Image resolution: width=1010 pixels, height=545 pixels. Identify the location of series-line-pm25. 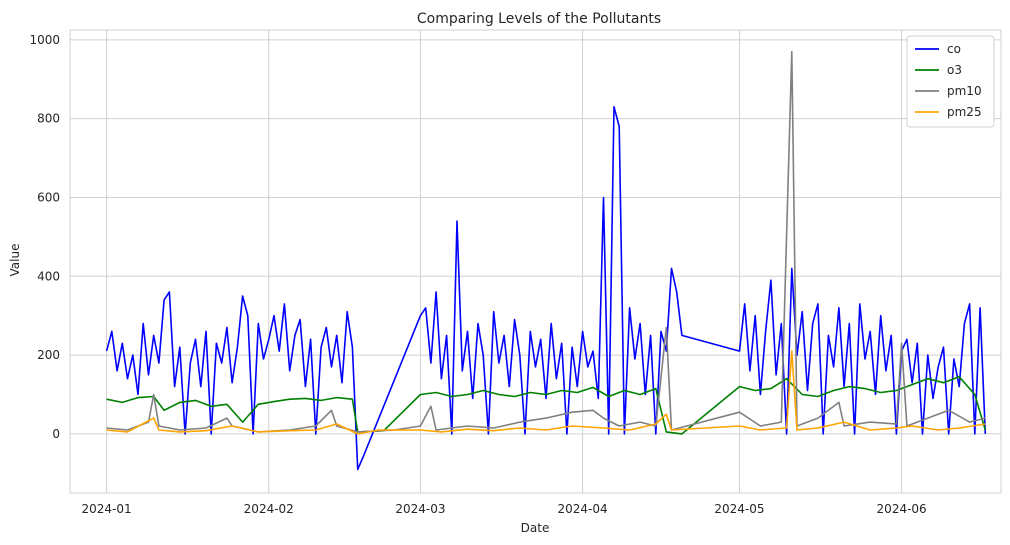
(546, 392).